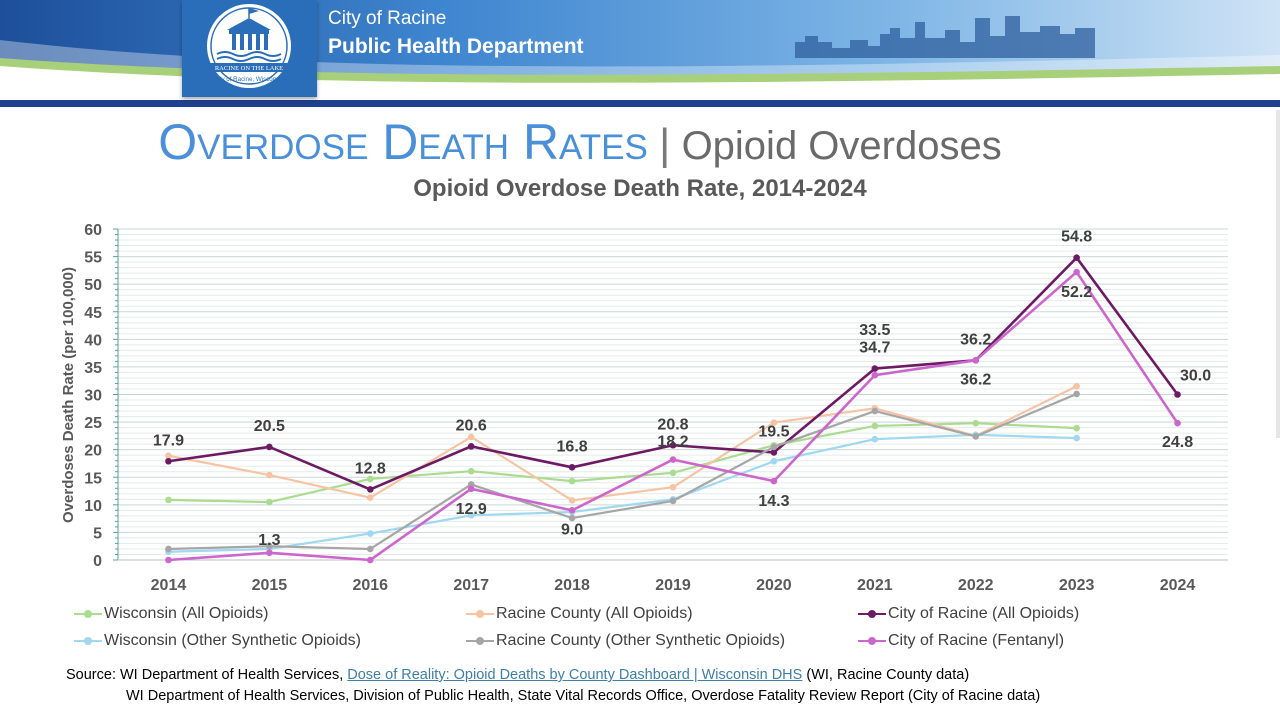 This screenshot has height=720, width=1280. What do you see at coordinates (673, 585) in the screenshot?
I see `x-tick-label: 2019` at bounding box center [673, 585].